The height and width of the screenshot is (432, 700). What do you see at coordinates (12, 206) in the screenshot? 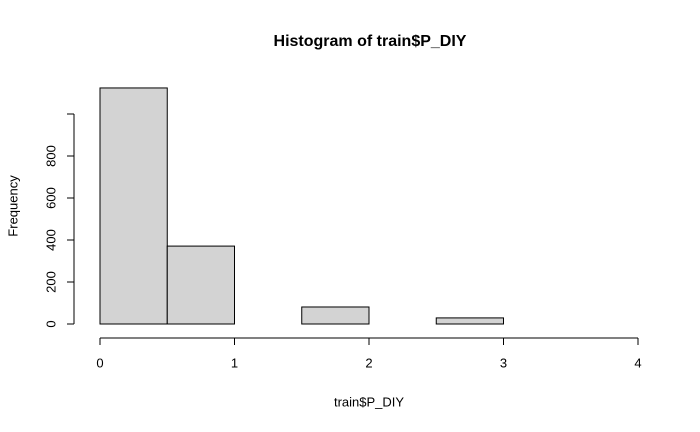
I see `y-axis-label: Frequency` at bounding box center [12, 206].